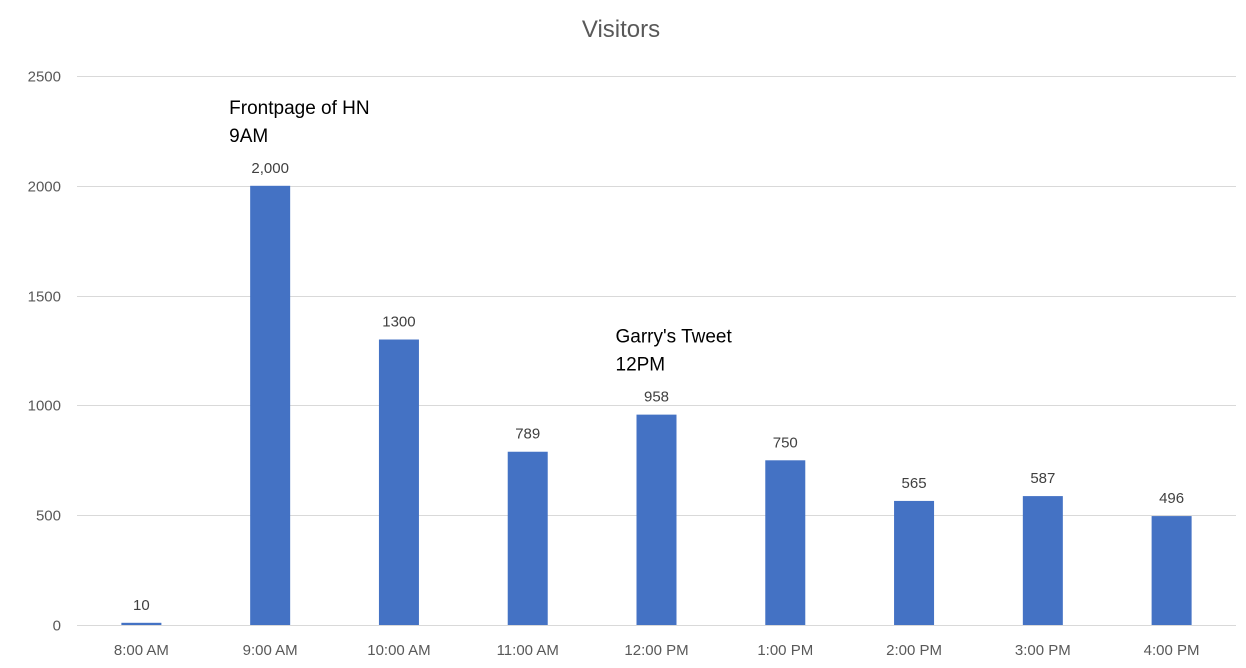  What do you see at coordinates (1172, 650) in the screenshot?
I see `x-tick-label: 4:00 PM` at bounding box center [1172, 650].